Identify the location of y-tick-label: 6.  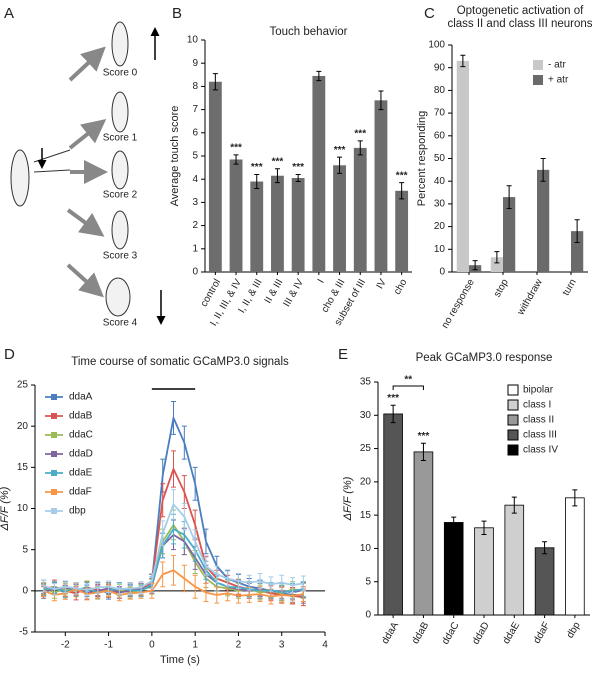
(195, 132).